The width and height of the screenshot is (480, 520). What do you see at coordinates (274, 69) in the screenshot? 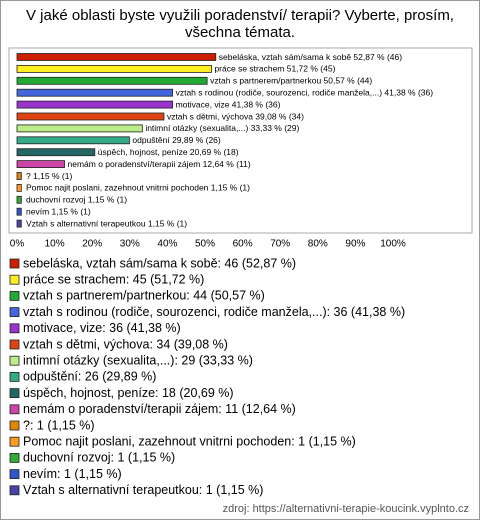
I see `bar-label: práce se strachem 51,72 % (45)` at bounding box center [274, 69].